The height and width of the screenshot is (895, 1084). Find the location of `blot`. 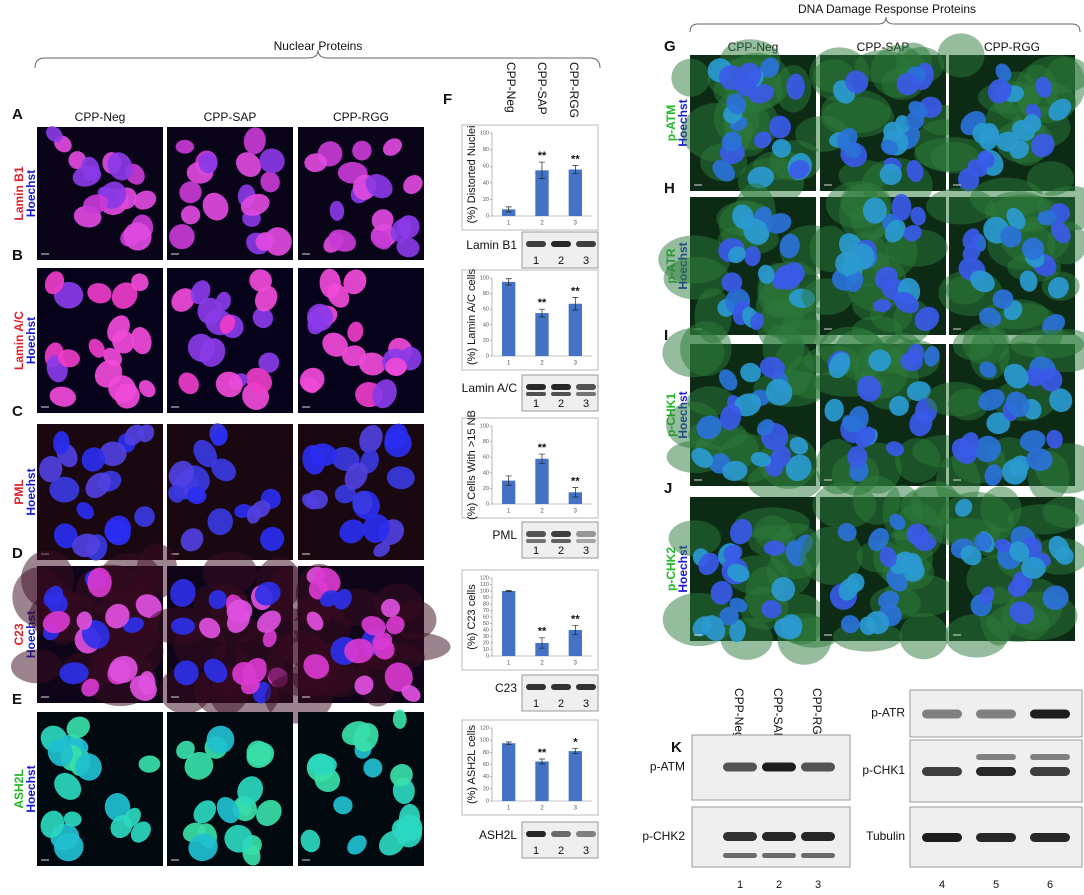

blot is located at coordinates (560, 250).